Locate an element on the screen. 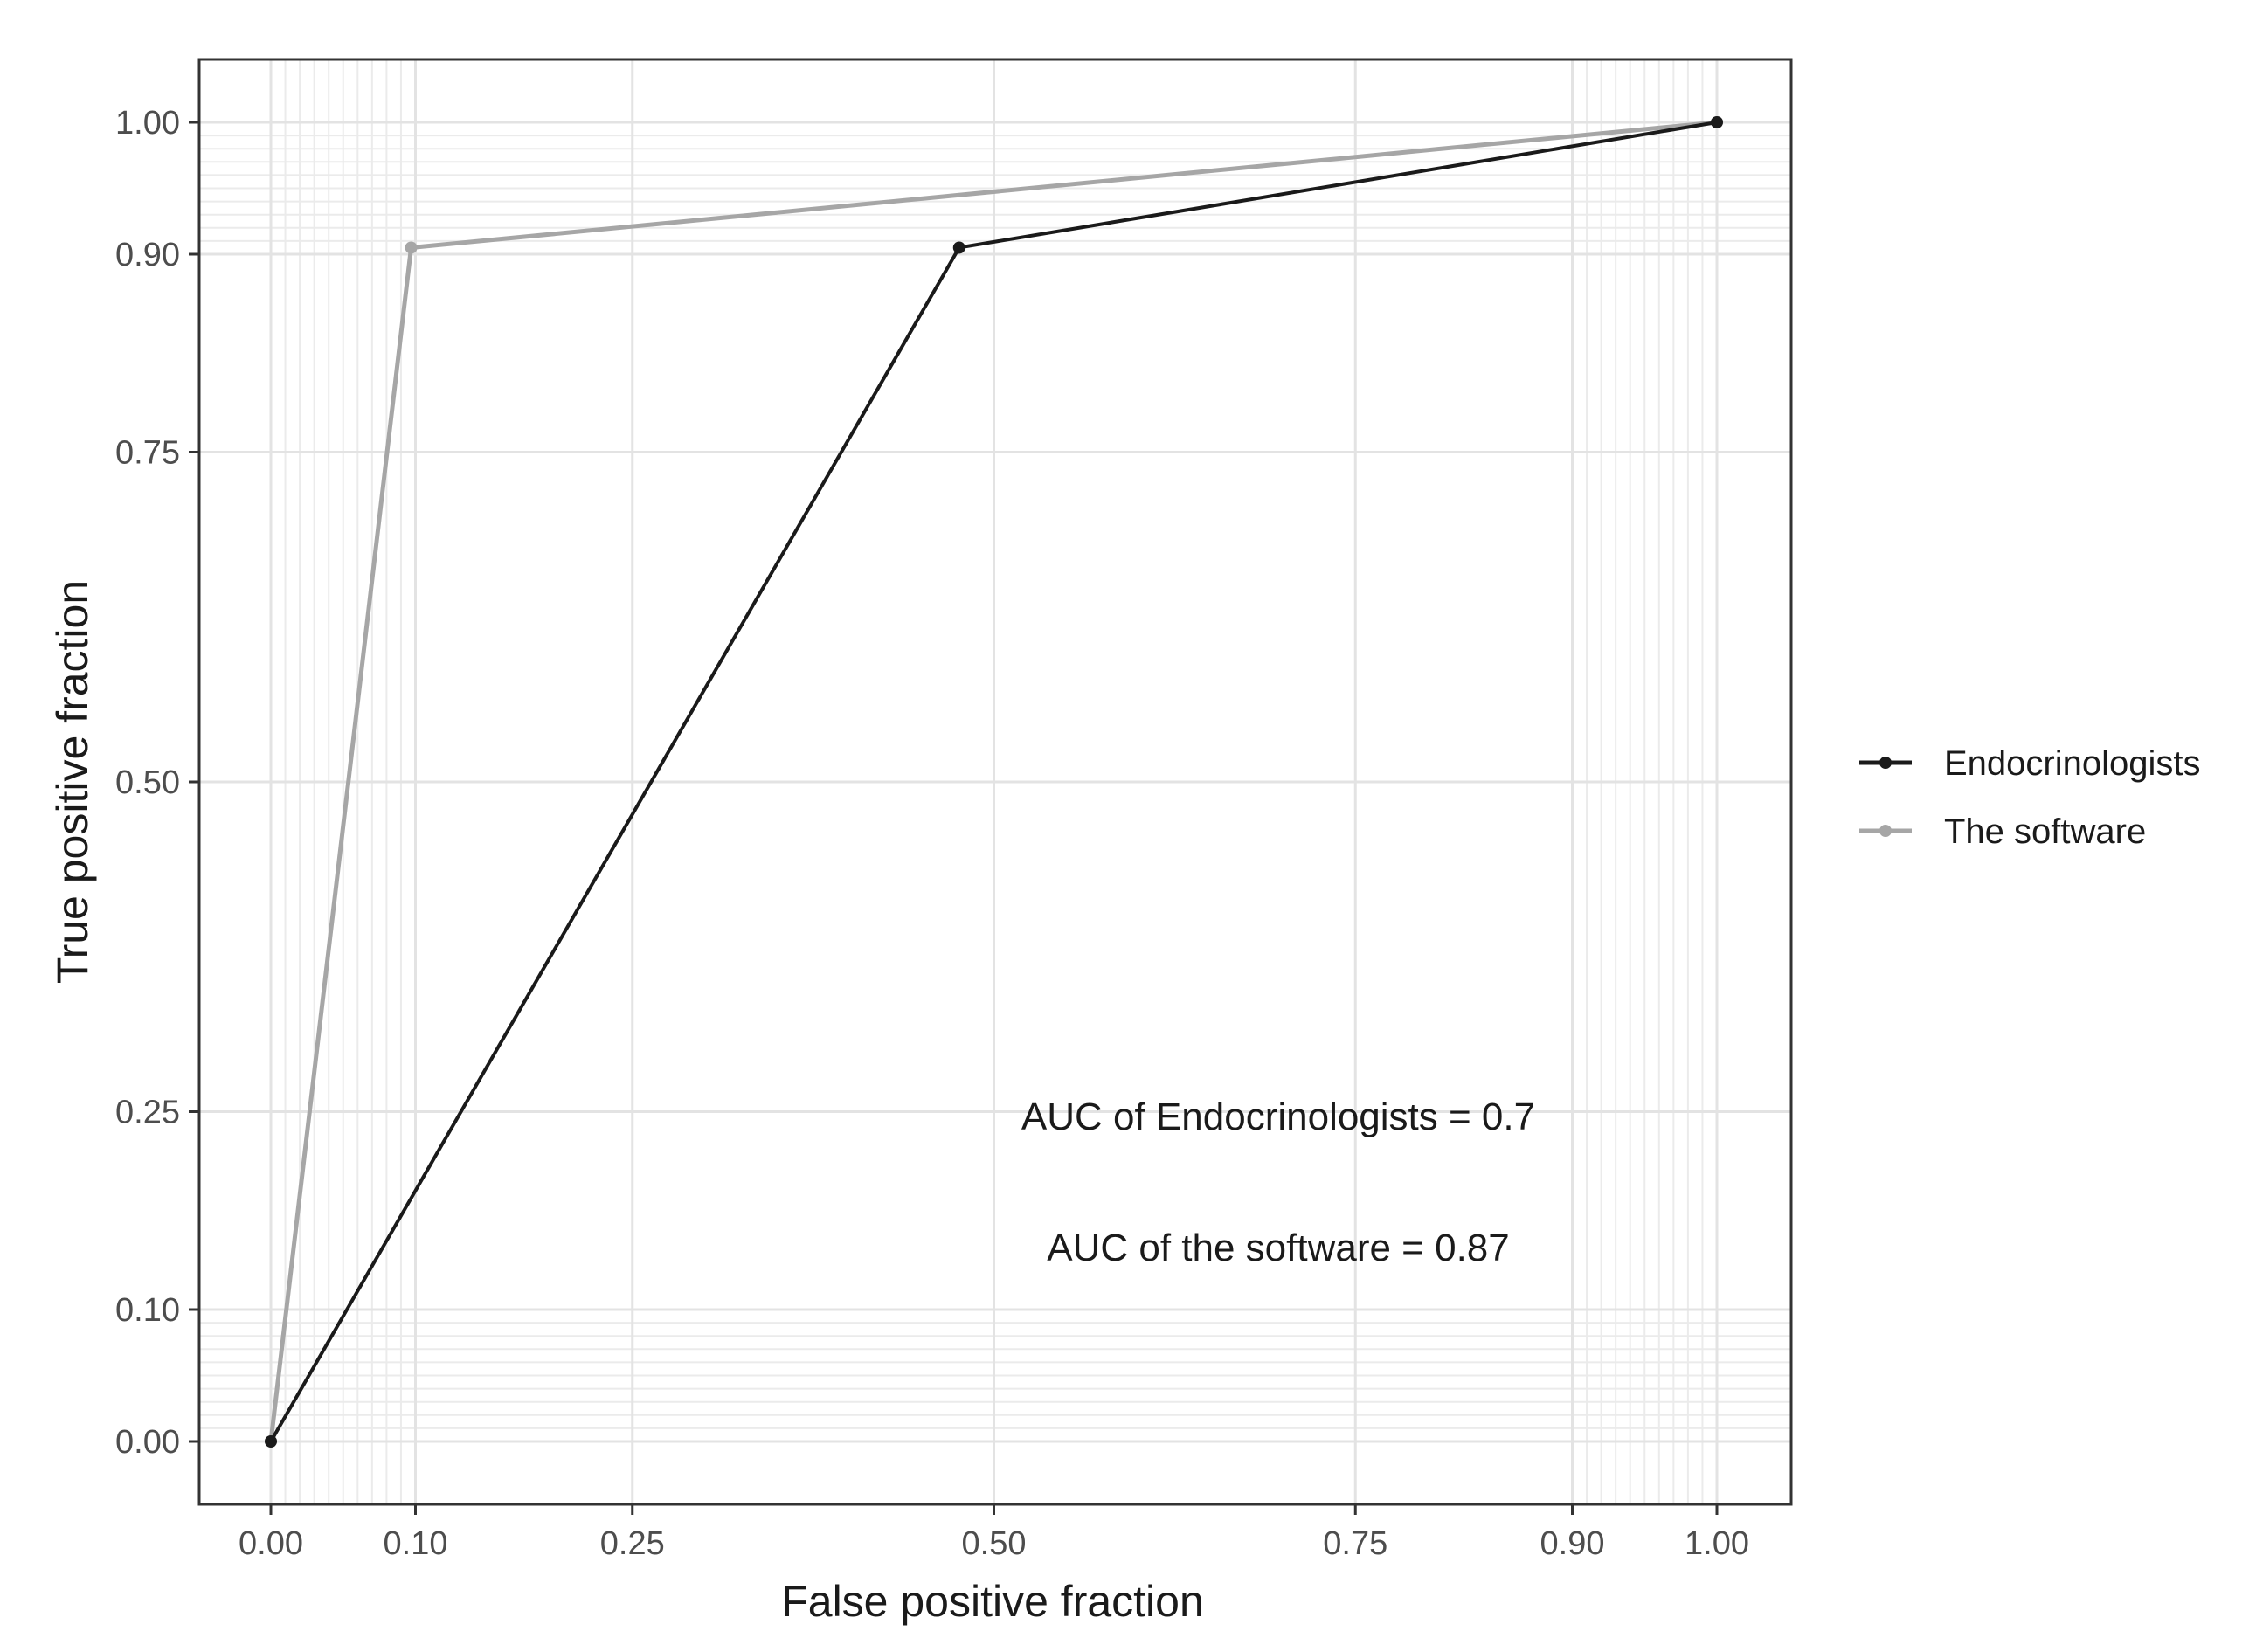 This screenshot has height=1652, width=2249. x-tick-label: 0.75 is located at coordinates (1355, 1543).